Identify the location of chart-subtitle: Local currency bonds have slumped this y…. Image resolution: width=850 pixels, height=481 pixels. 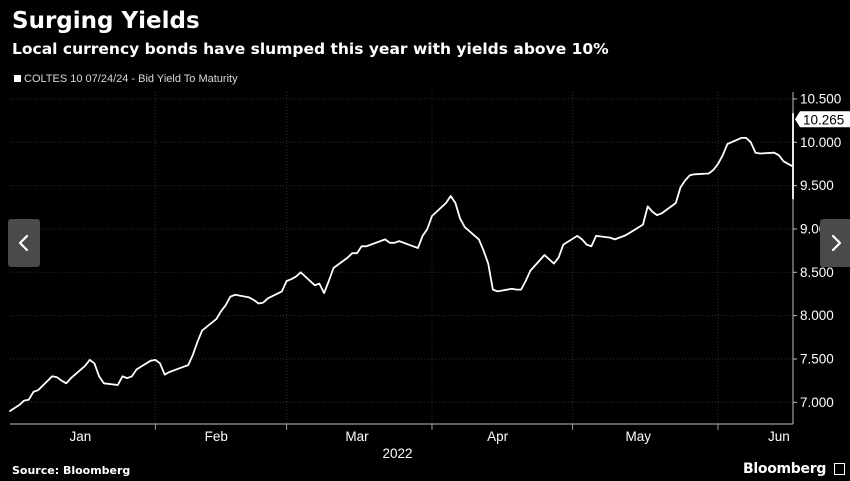
(310, 49).